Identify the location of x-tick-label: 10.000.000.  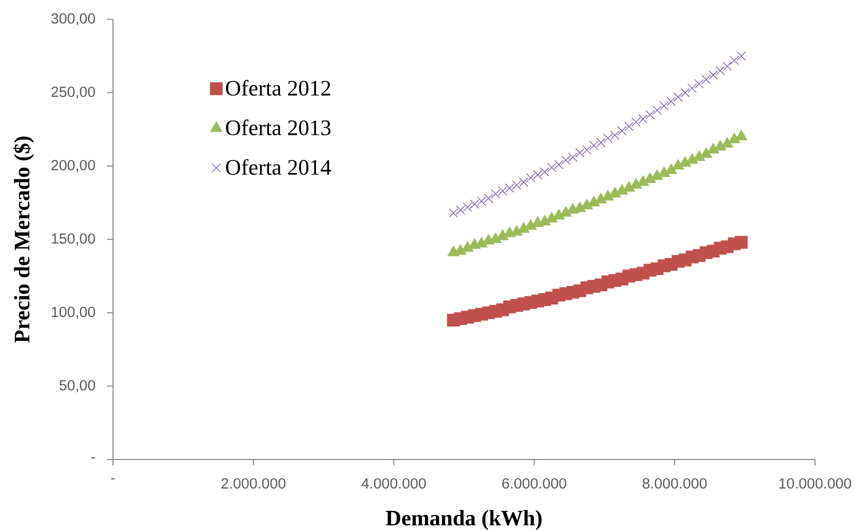
(815, 483).